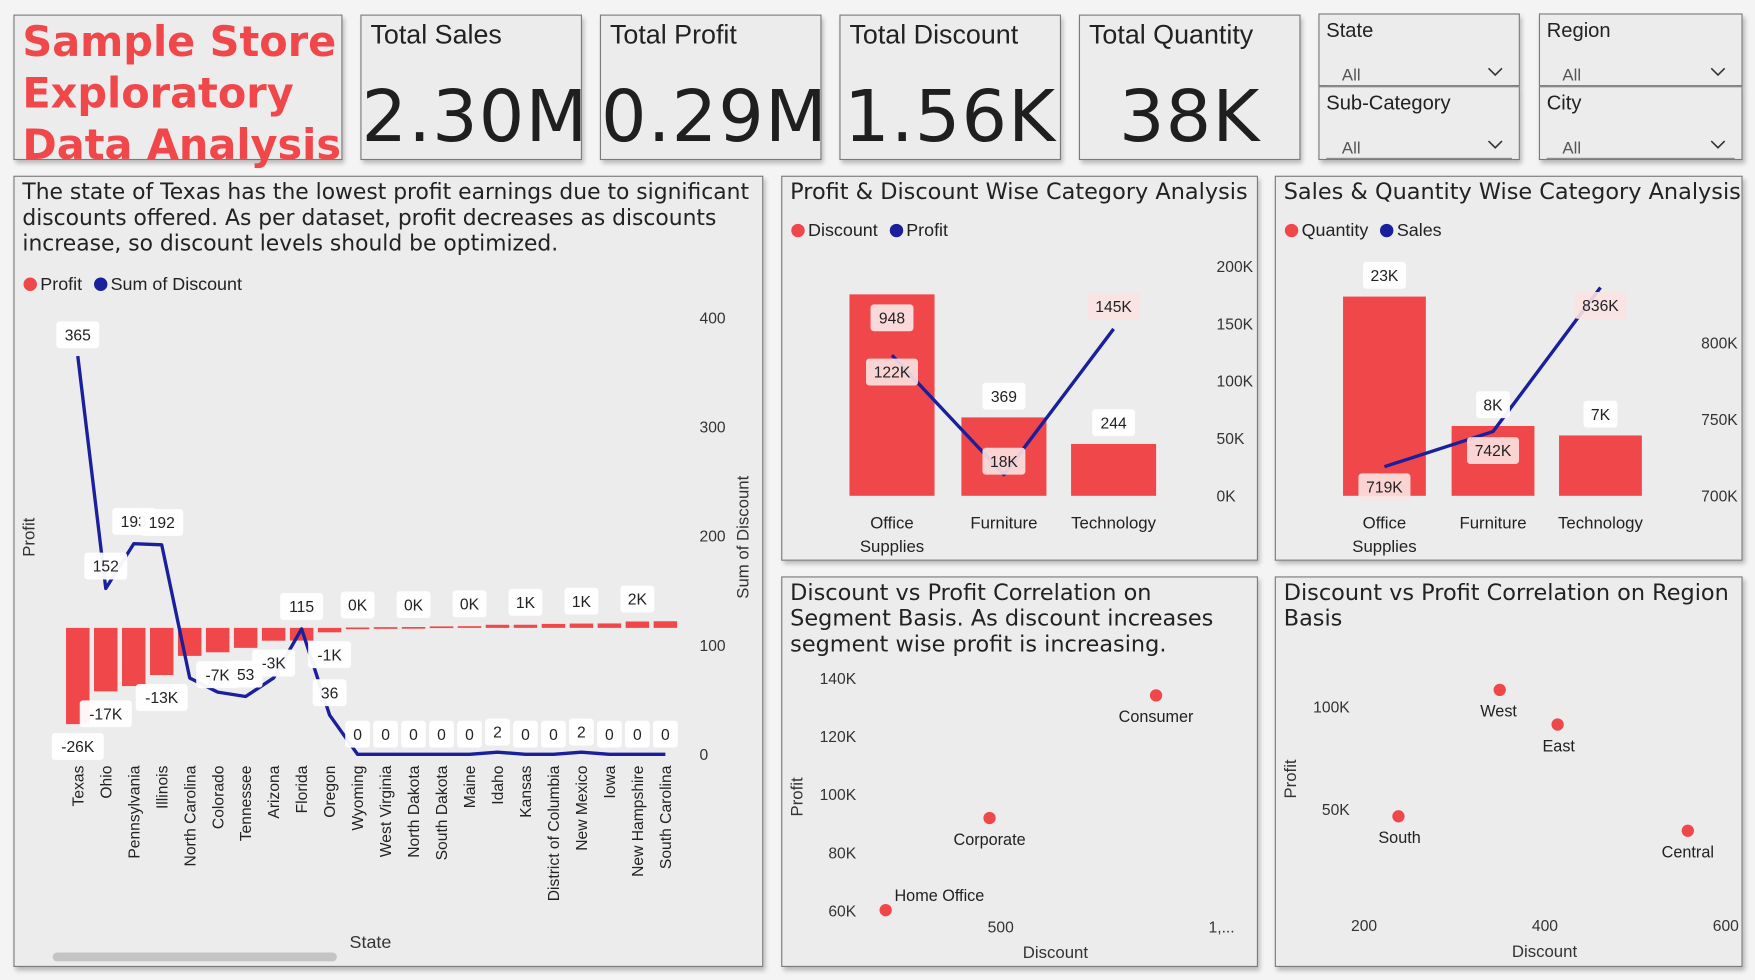 The image size is (1755, 980). What do you see at coordinates (1419, 50) in the screenshot?
I see `slicer-state: State All` at bounding box center [1419, 50].